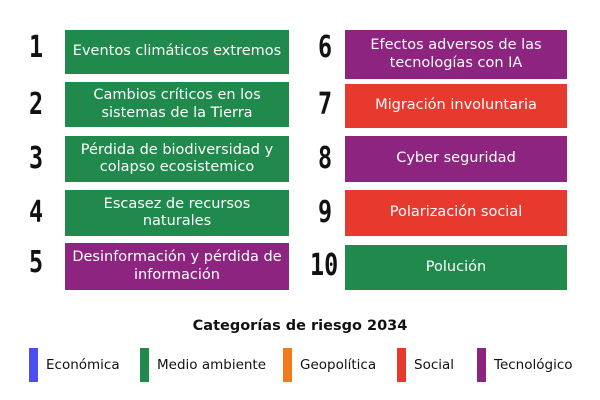  I want to click on risk-box-7: Migración involuntaria, so click(456, 106).